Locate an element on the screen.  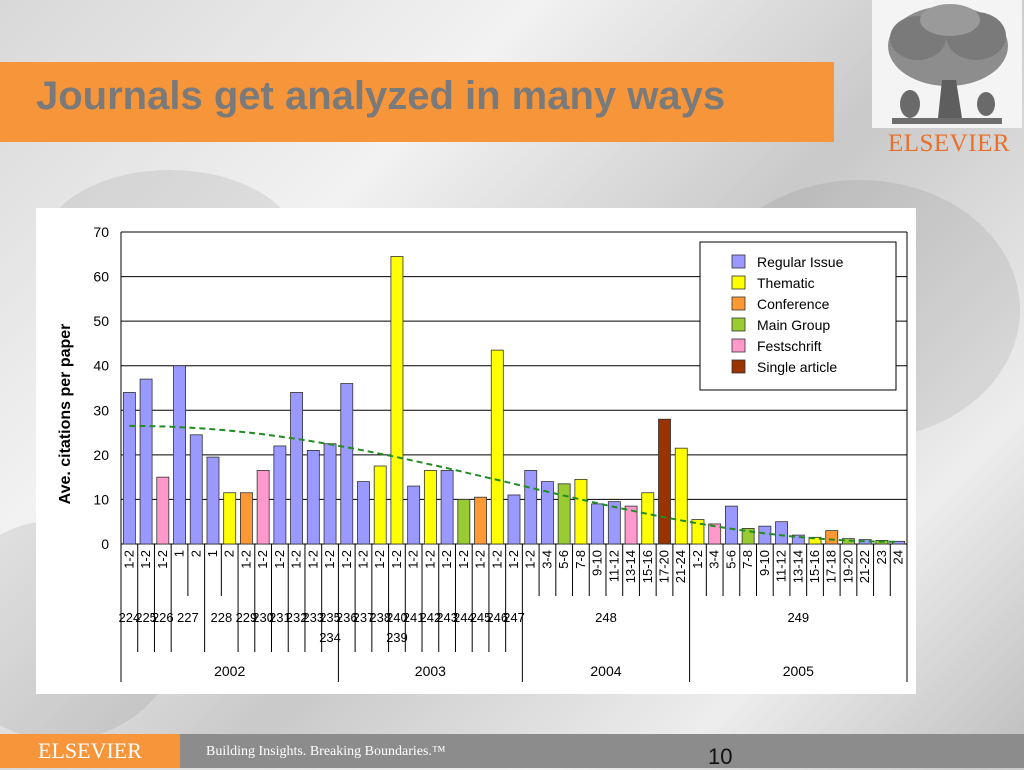
issue-label: 23 is located at coordinates (881, 557).